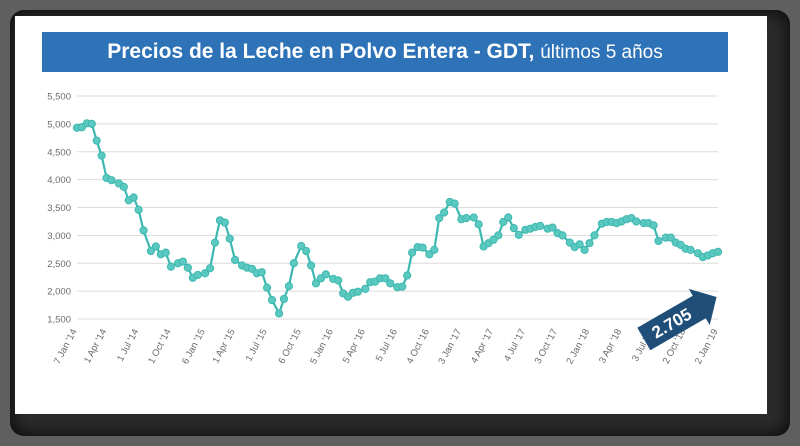 The height and width of the screenshot is (446, 800). Describe the element at coordinates (159, 346) in the screenshot. I see `x-tick-label: 1 Oct '14` at that location.